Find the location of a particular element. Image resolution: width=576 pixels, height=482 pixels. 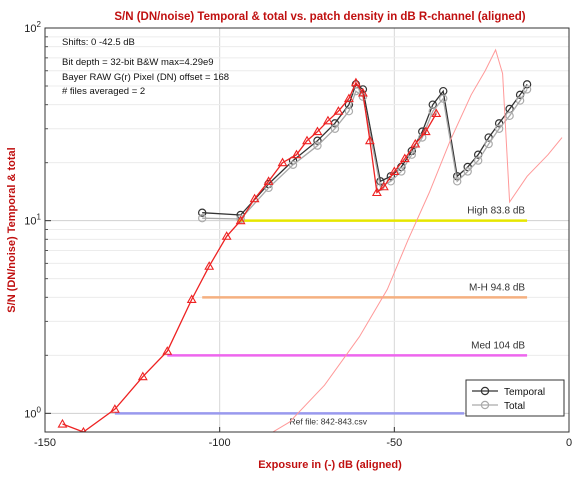

annotation-text: Bayer RAW G(r) Pixel (DN) offset = 168 is located at coordinates (145, 77).